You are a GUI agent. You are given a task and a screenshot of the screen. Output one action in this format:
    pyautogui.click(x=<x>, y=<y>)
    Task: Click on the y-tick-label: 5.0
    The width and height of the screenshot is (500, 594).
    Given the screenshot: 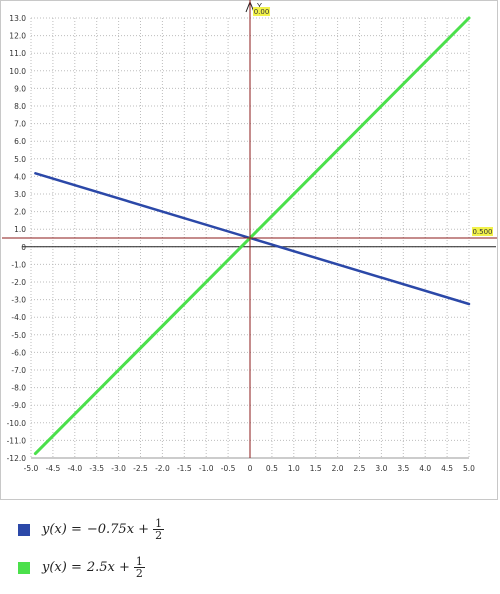 What is the action you would take?
    pyautogui.click(x=20, y=159)
    